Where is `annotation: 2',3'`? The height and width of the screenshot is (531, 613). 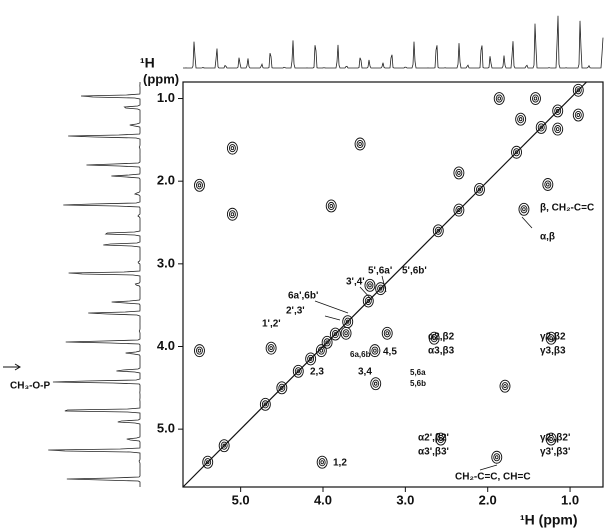
annotation: 2',3' is located at coordinates (295, 311).